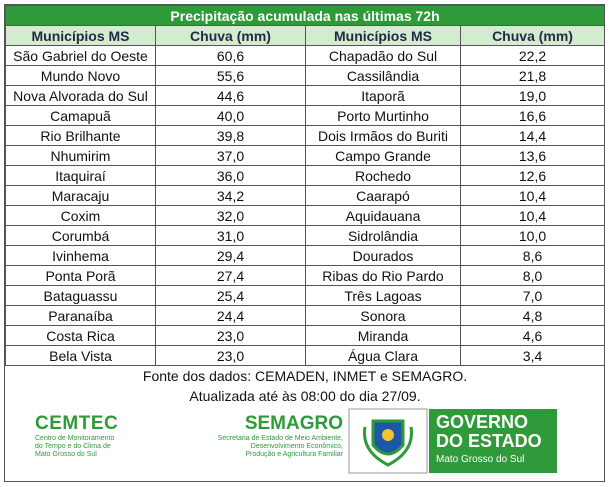 The width and height of the screenshot is (610, 487). Describe the element at coordinates (532, 355) in the screenshot. I see `rain-cell: 3,4` at that location.